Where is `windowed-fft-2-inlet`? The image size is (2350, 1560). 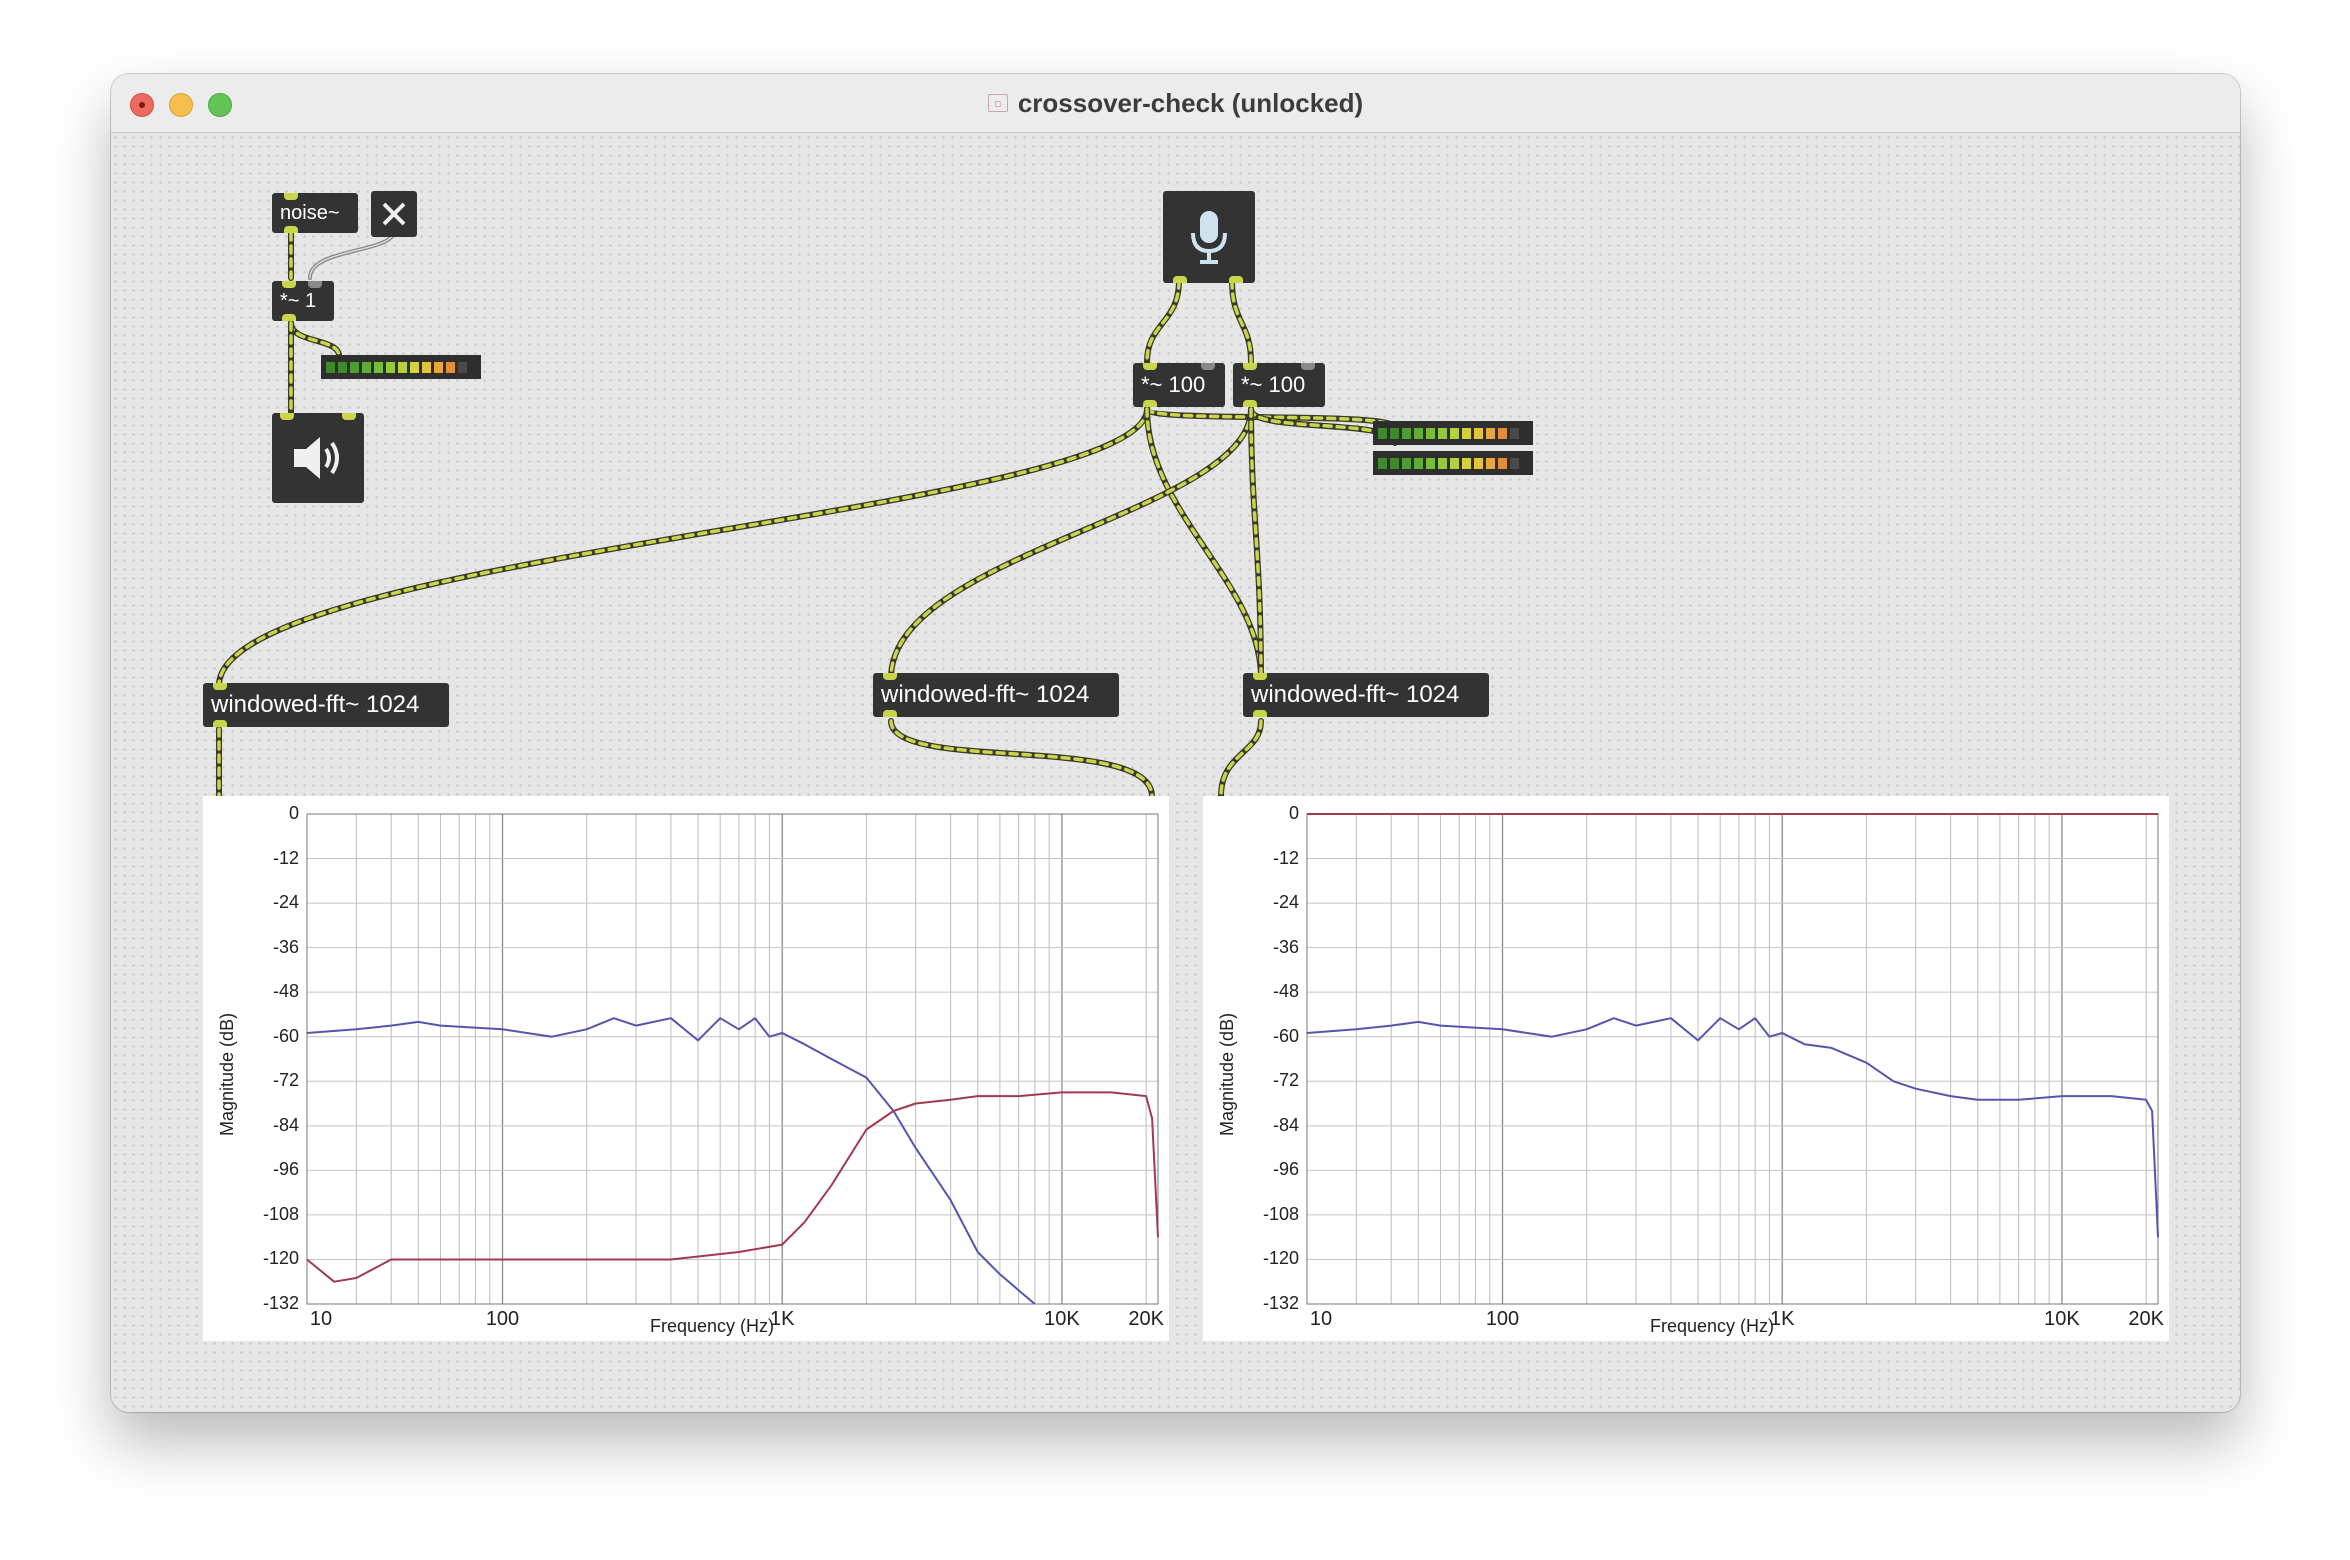
windowed-fft-2-inlet is located at coordinates (890, 676).